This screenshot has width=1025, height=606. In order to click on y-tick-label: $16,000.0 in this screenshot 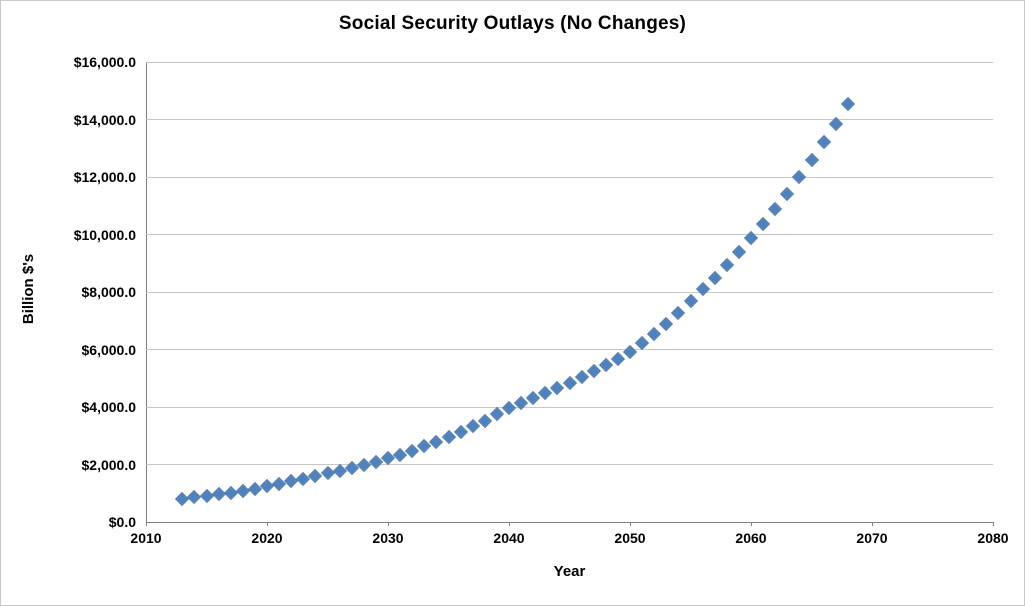, I will do `click(104, 62)`.